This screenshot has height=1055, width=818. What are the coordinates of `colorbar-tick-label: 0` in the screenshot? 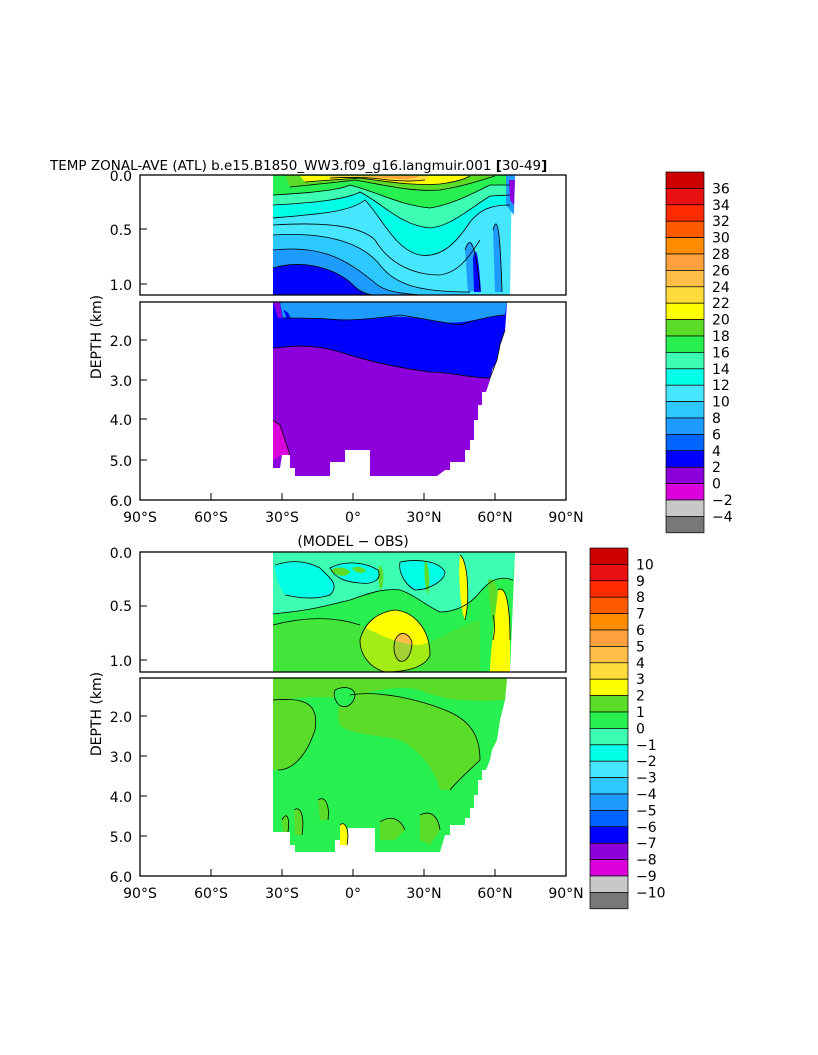 It's located at (716, 485).